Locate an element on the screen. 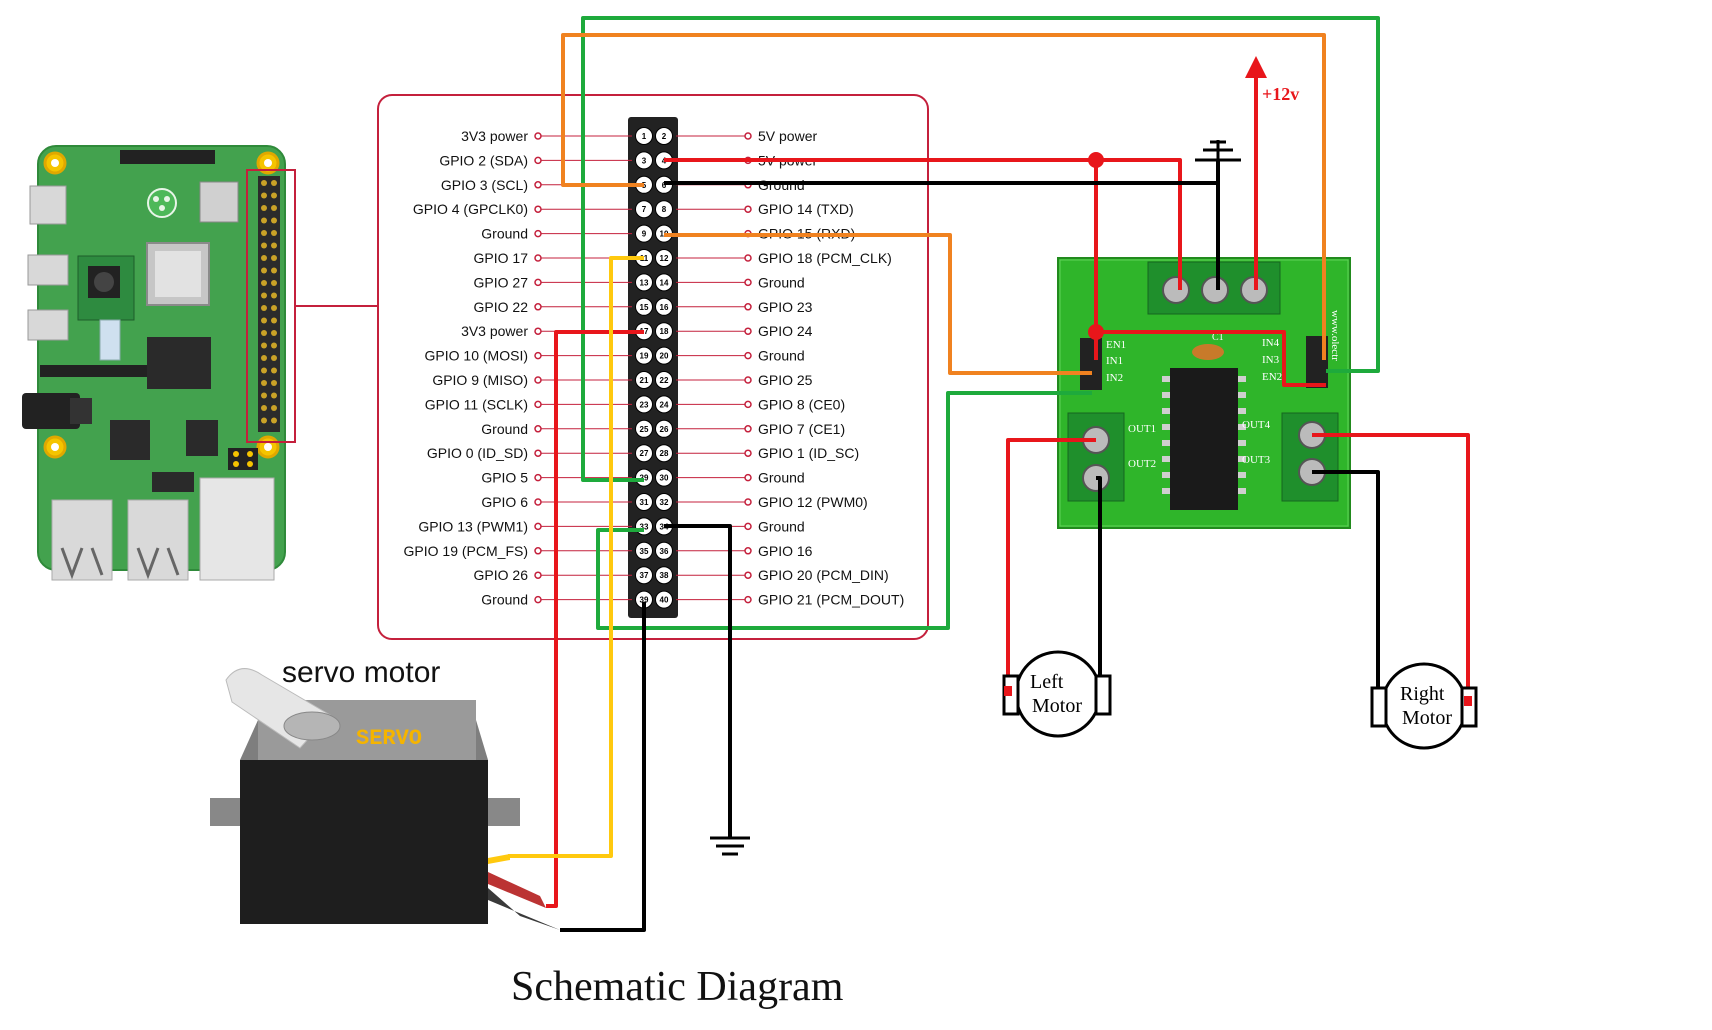  pin-number: 40 is located at coordinates (664, 600).